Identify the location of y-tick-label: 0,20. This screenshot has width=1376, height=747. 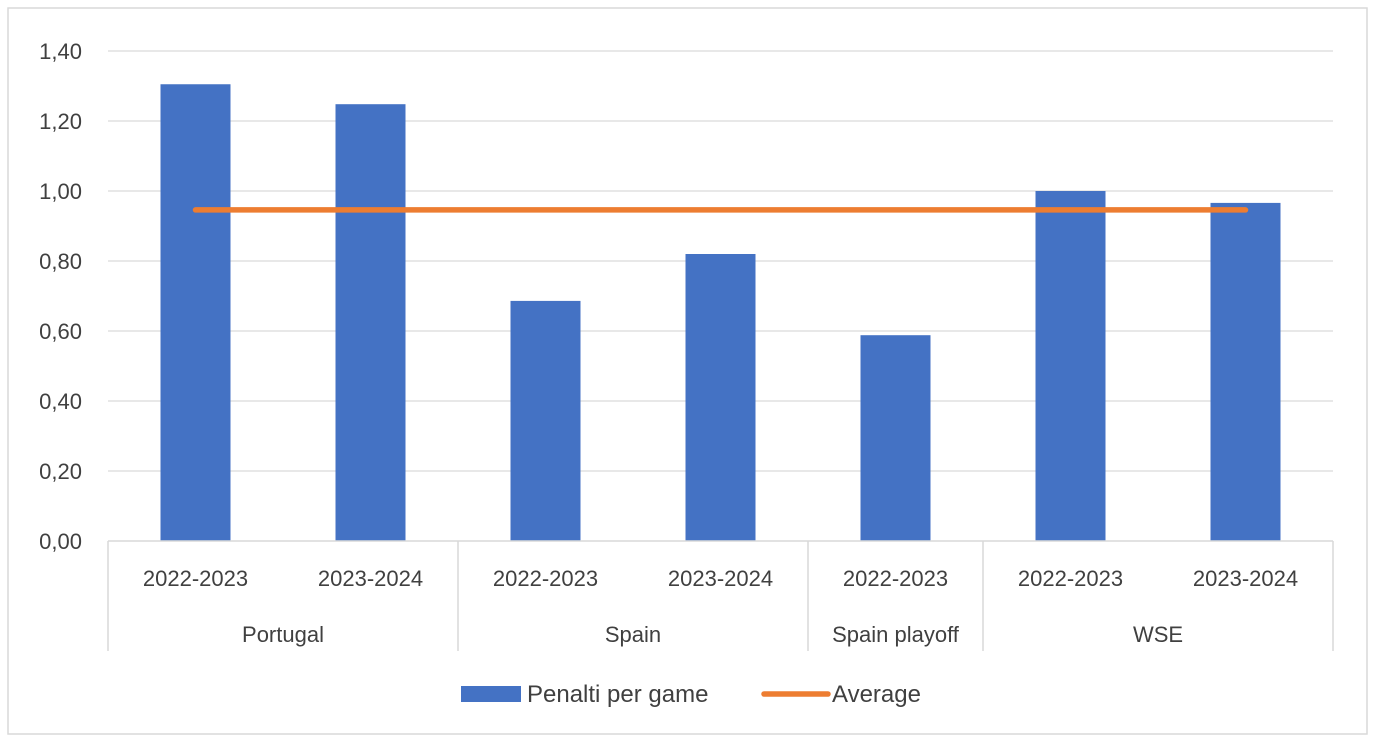
(60, 471).